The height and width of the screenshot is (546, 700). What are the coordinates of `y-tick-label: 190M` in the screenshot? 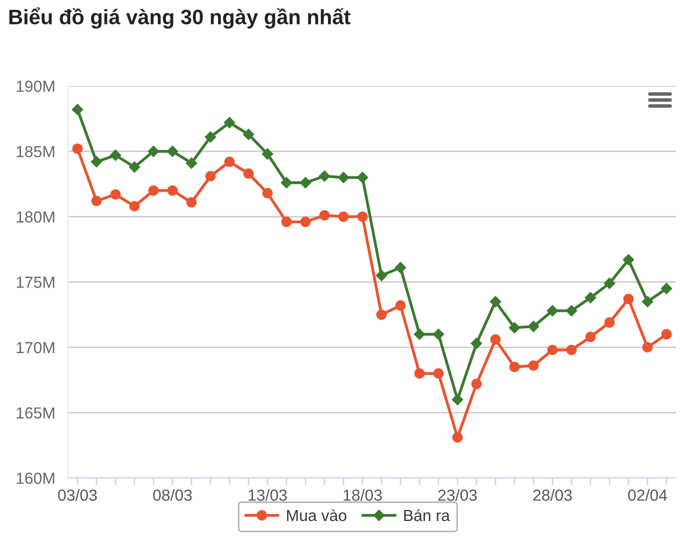 It's located at (35, 86).